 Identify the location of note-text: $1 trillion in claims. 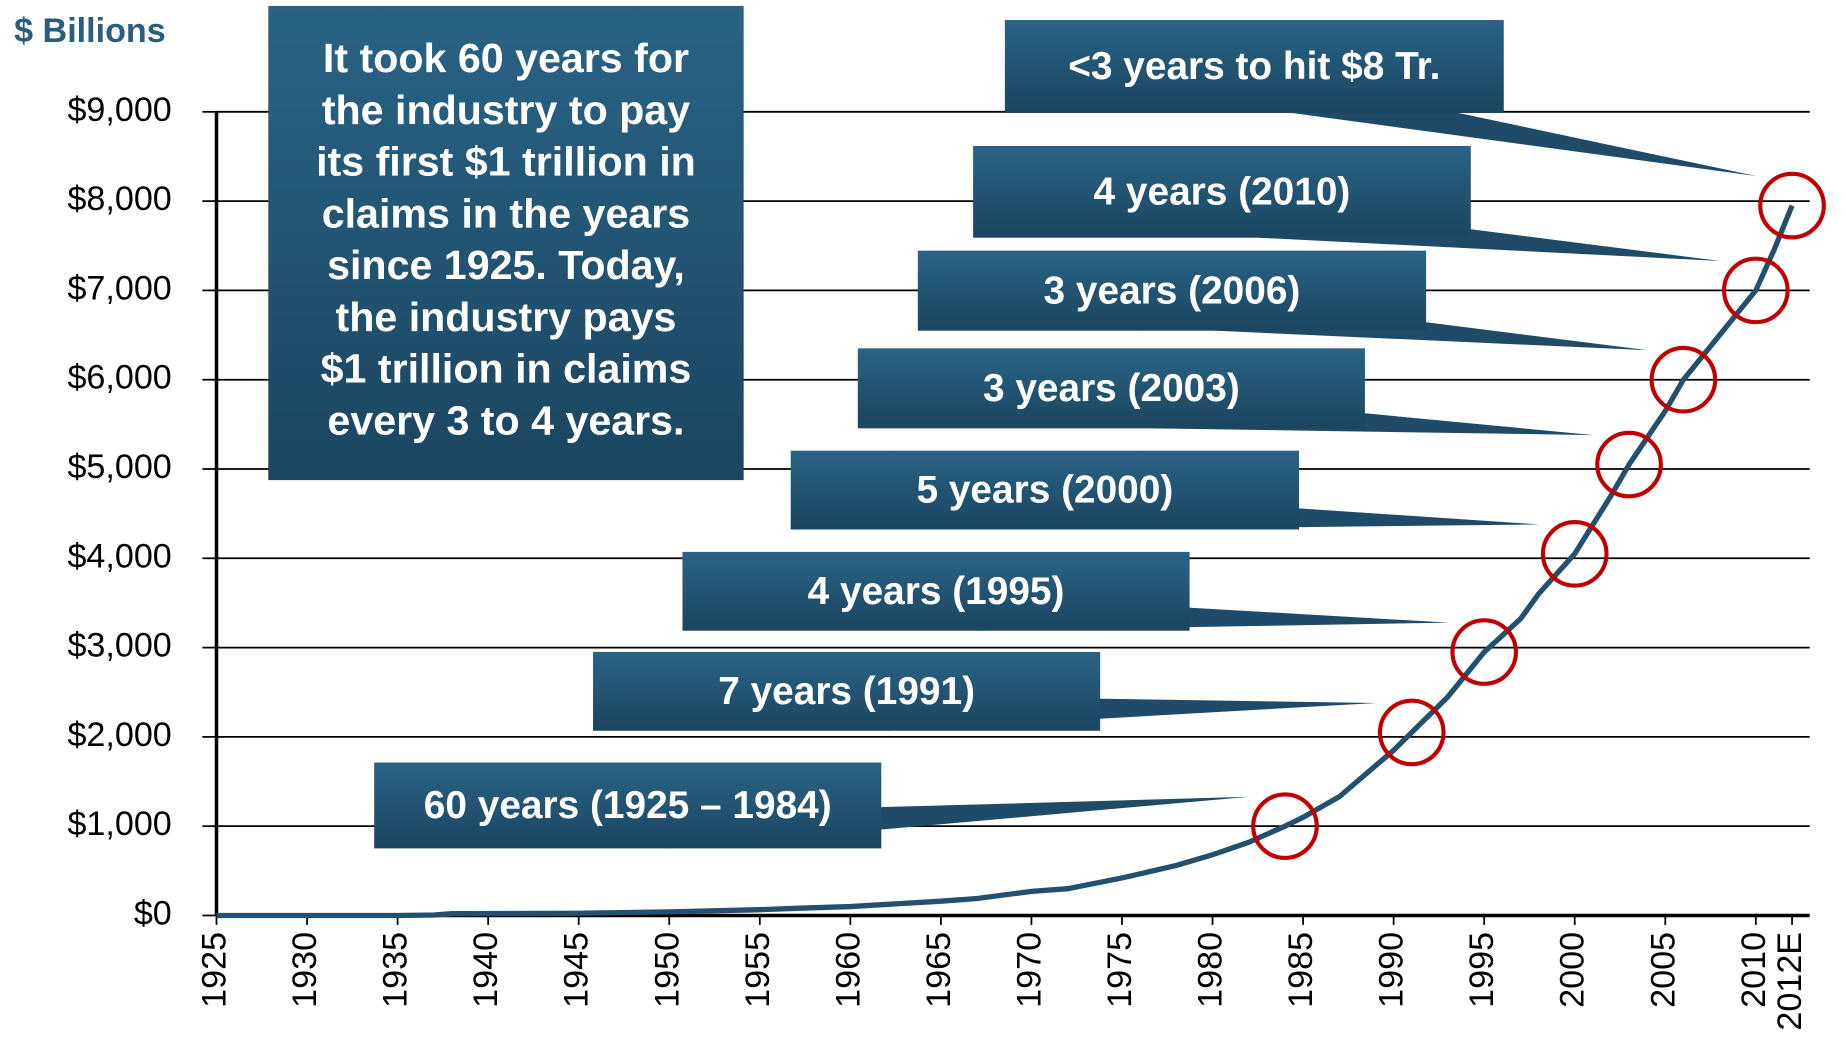
(506, 369).